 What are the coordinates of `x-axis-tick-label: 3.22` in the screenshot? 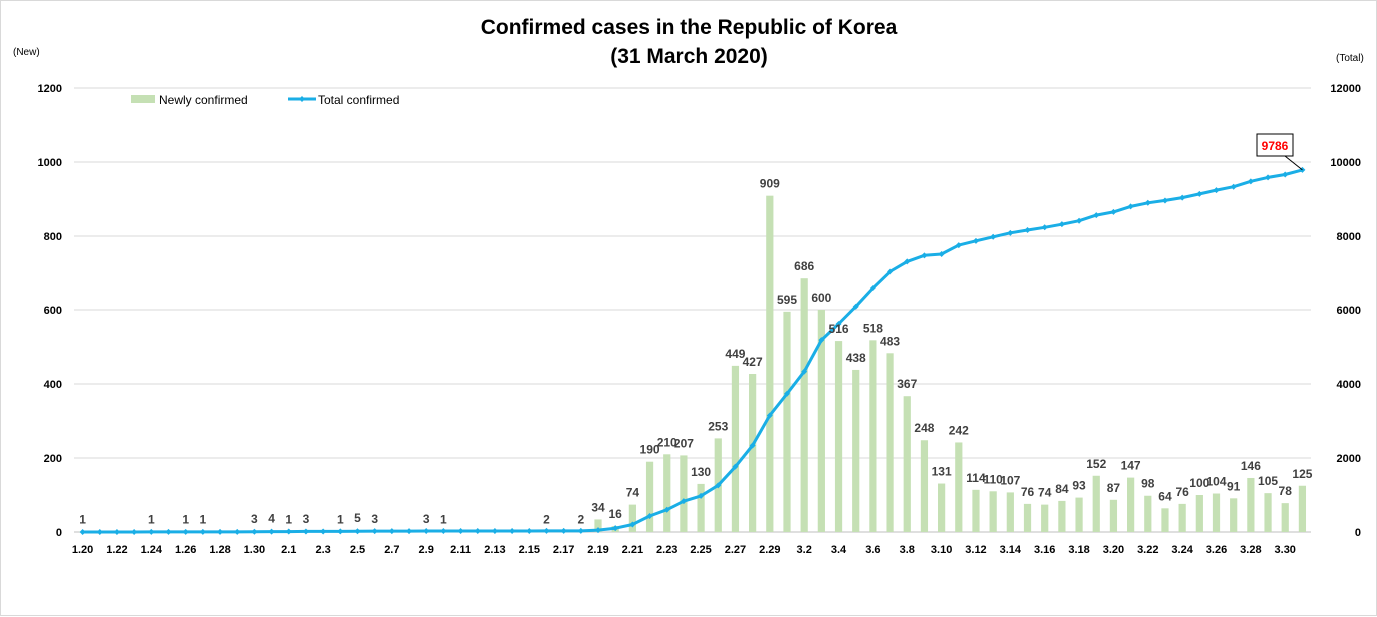 It's located at (1147, 550).